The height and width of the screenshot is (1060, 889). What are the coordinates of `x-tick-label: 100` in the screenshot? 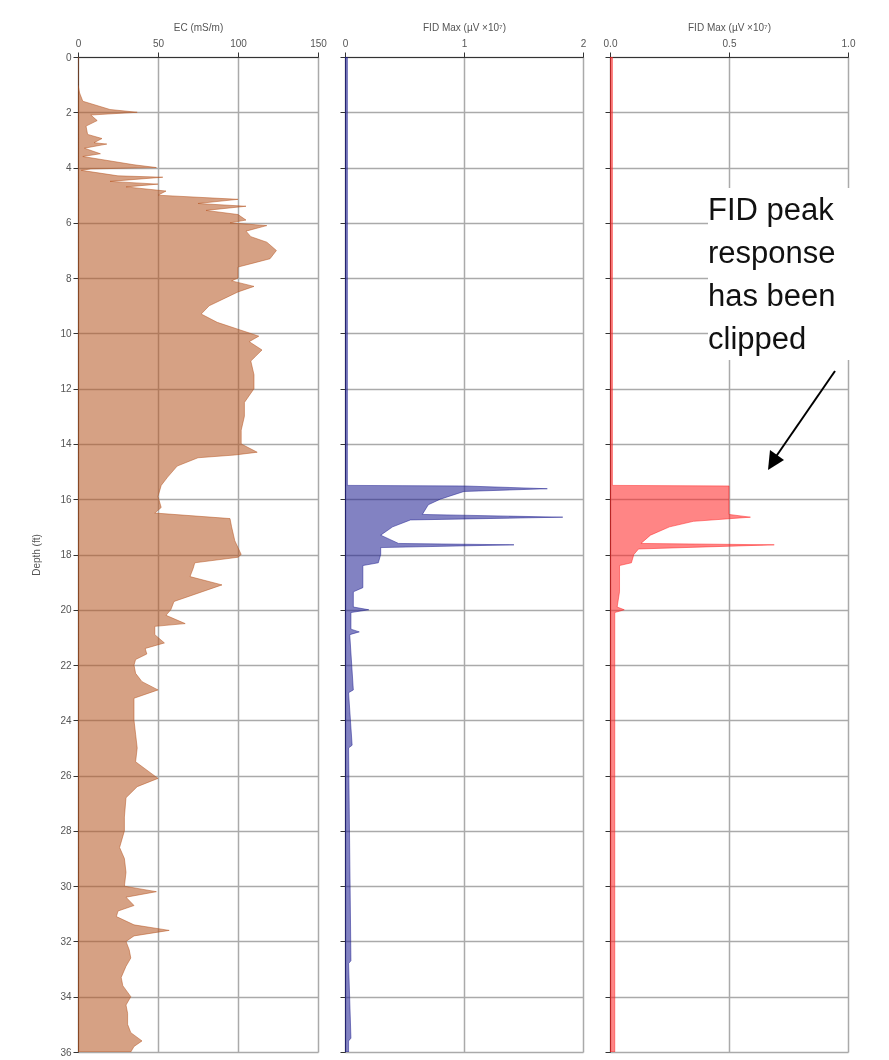 It's located at (239, 43).